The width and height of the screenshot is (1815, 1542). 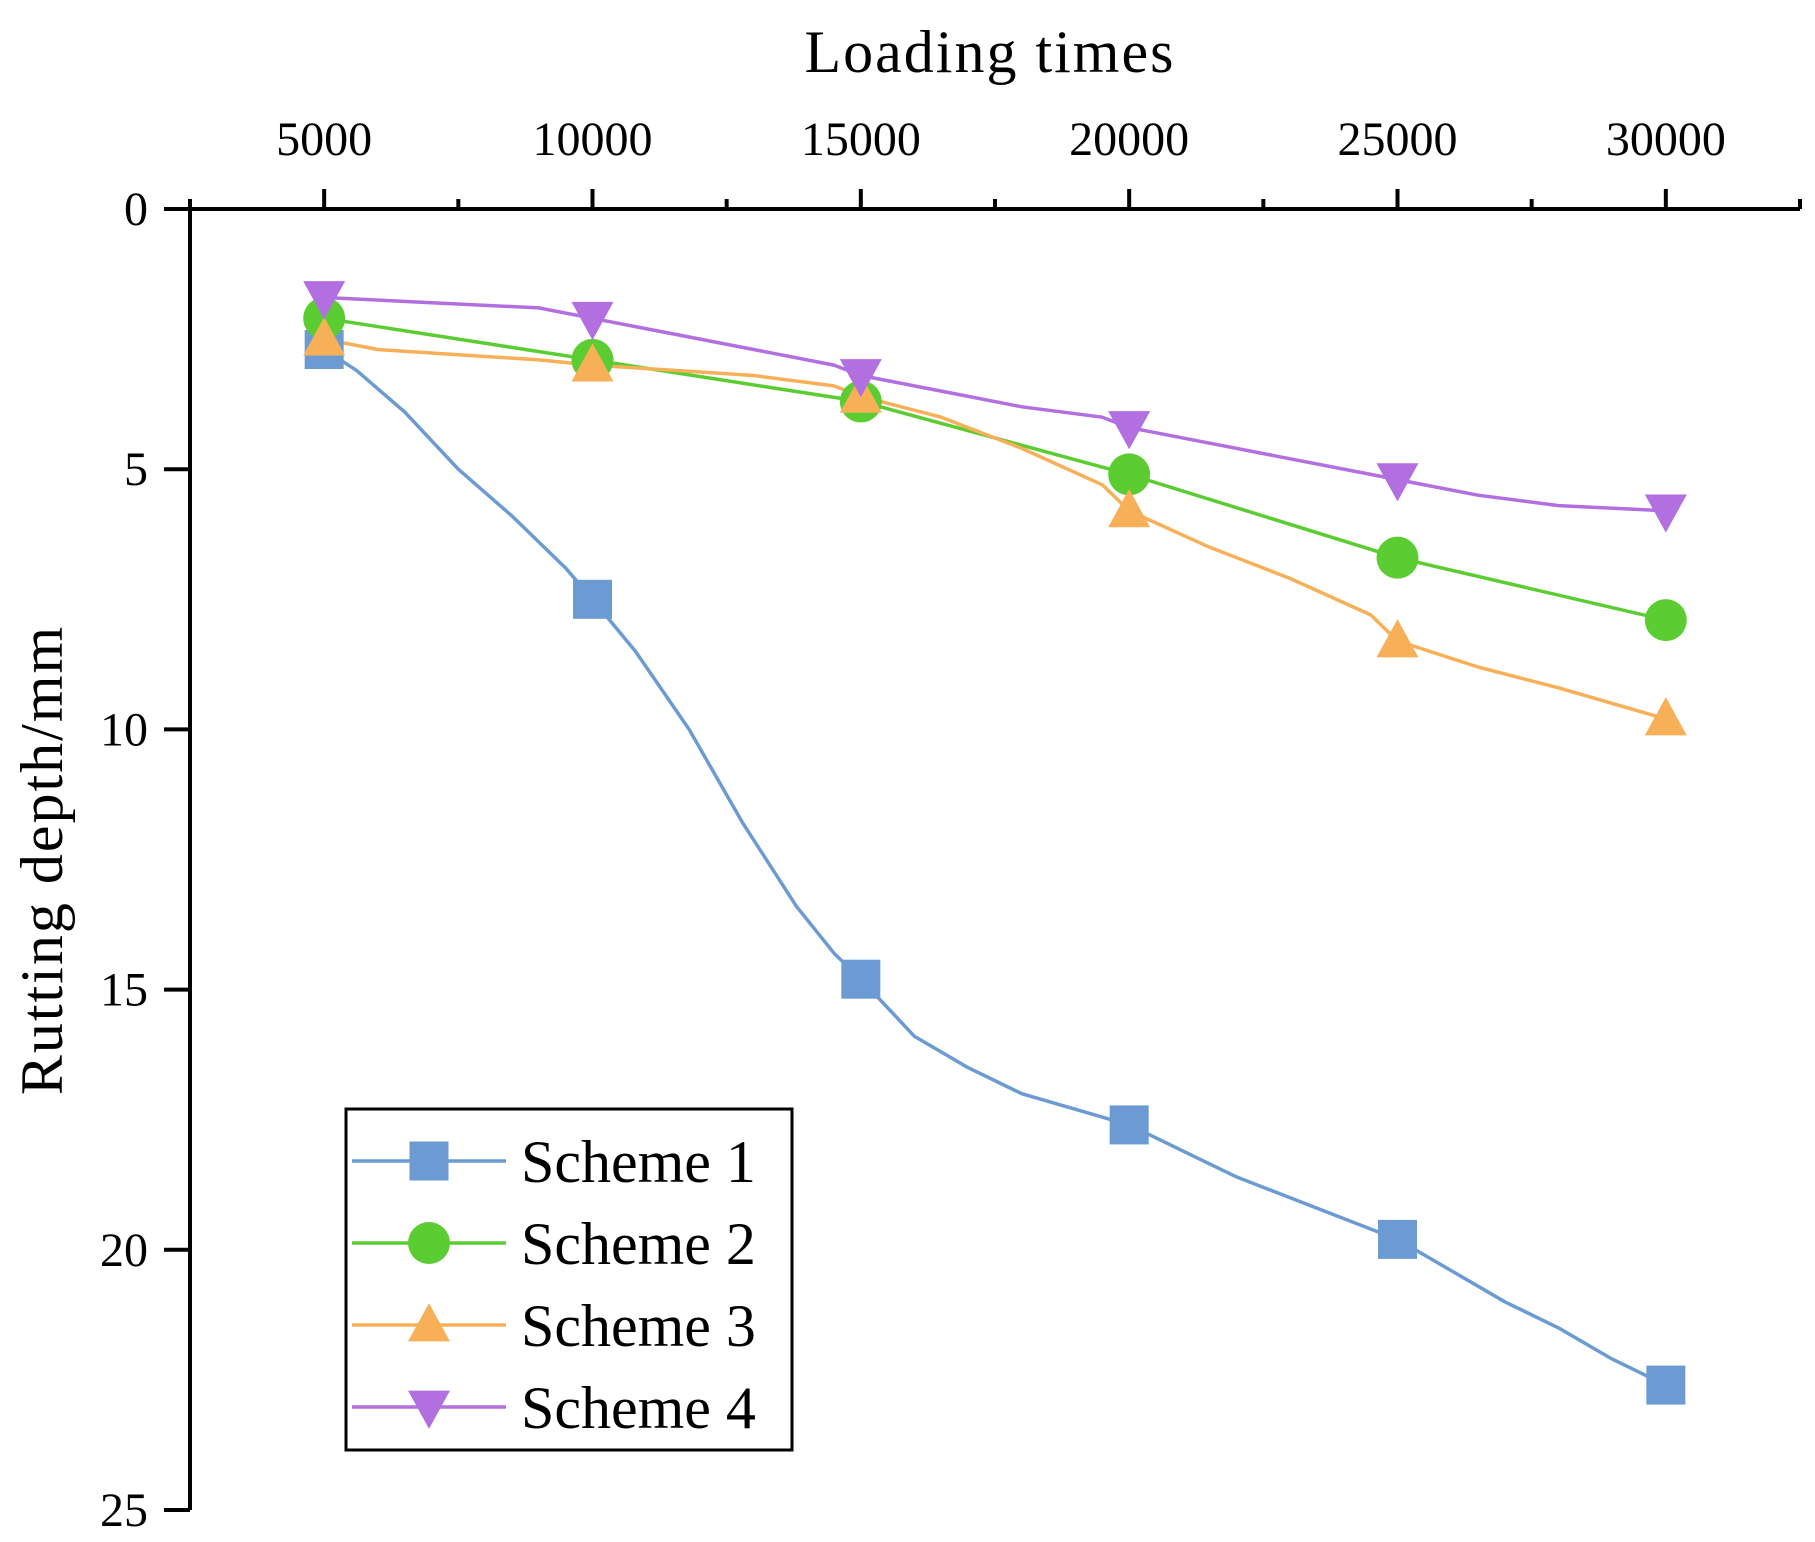 What do you see at coordinates (1398, 139) in the screenshot?
I see `x-tick-label: 25000` at bounding box center [1398, 139].